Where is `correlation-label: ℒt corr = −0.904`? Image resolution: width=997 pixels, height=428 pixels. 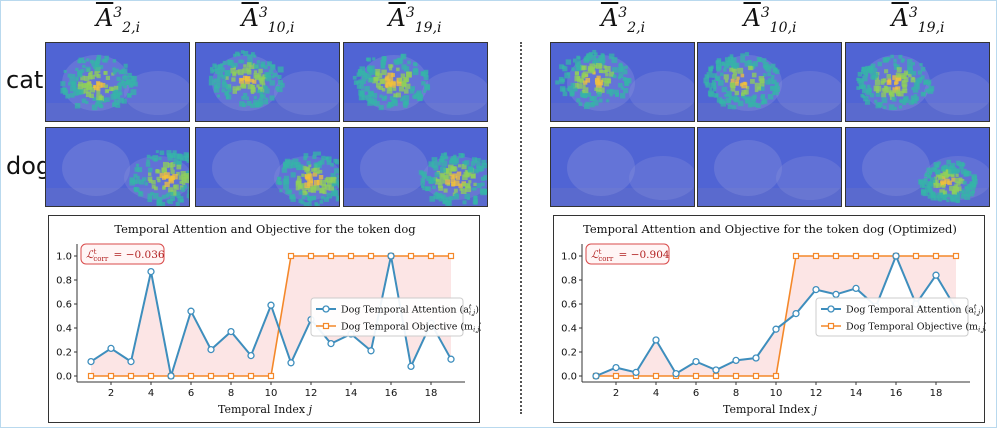 correlation-label: ℒt corr = −0.904 is located at coordinates (630, 255).